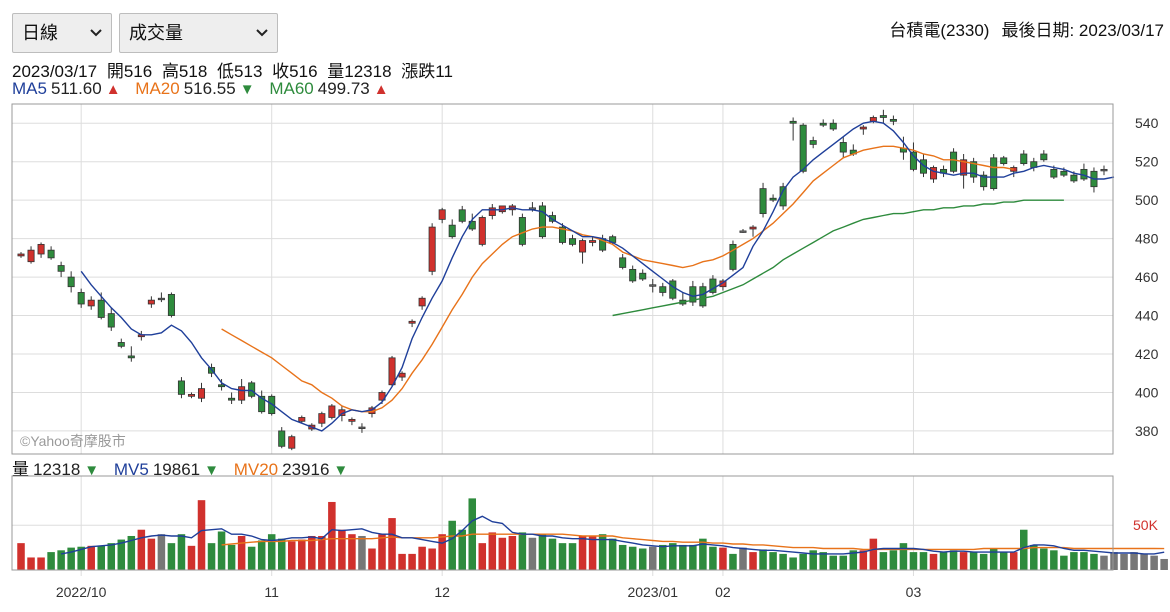 This screenshot has height=612, width=1170. Describe the element at coordinates (198, 33) in the screenshot. I see `indicator-select: 成交量` at that location.